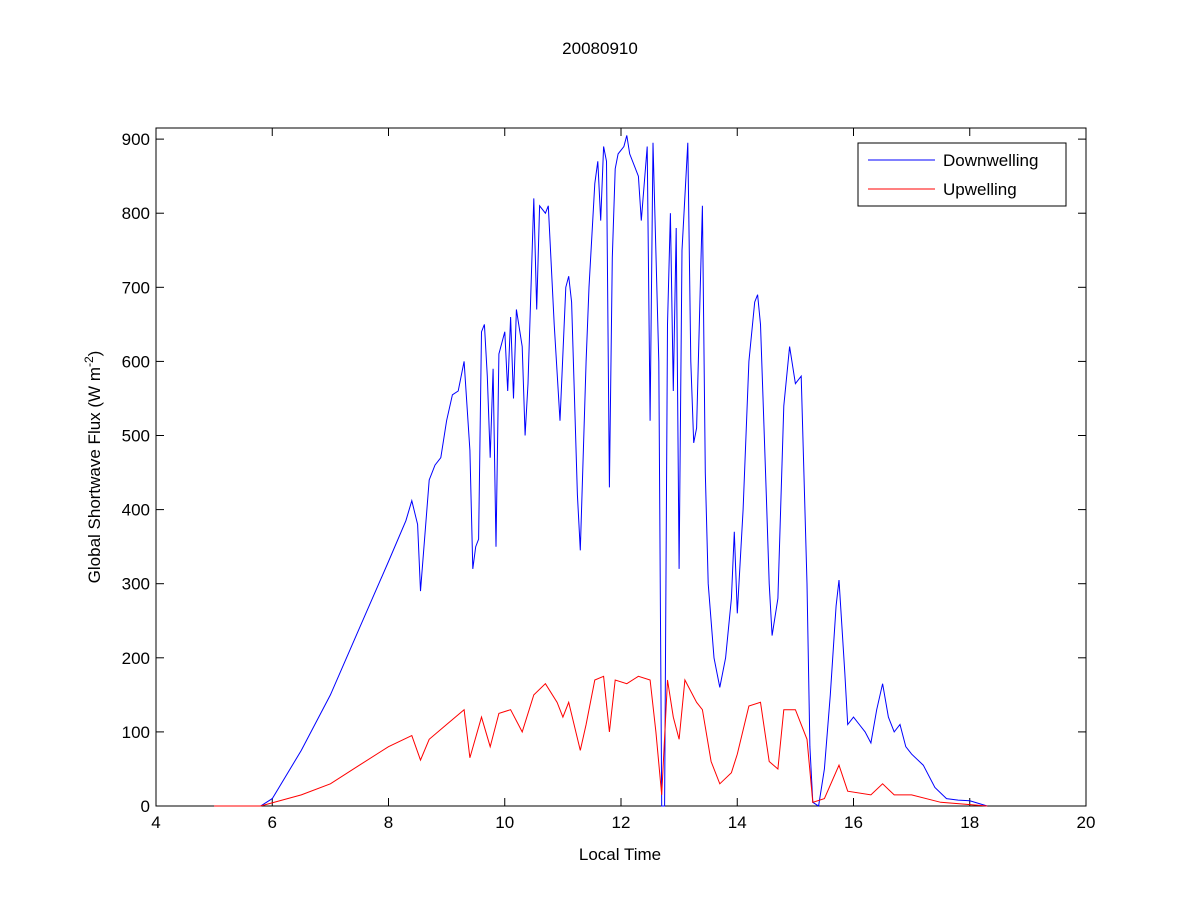  Describe the element at coordinates (601, 741) in the screenshot. I see `series-line-upwelling` at that location.